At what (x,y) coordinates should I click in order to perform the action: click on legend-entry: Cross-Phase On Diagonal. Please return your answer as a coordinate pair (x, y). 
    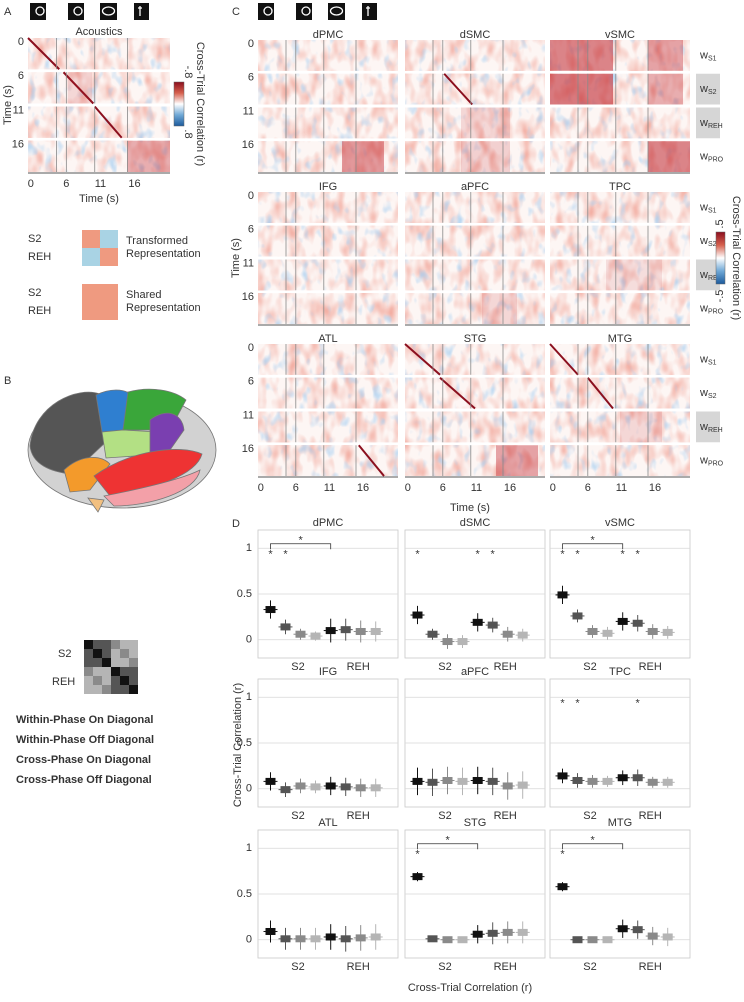
    Looking at the image, I should click on (83, 760).